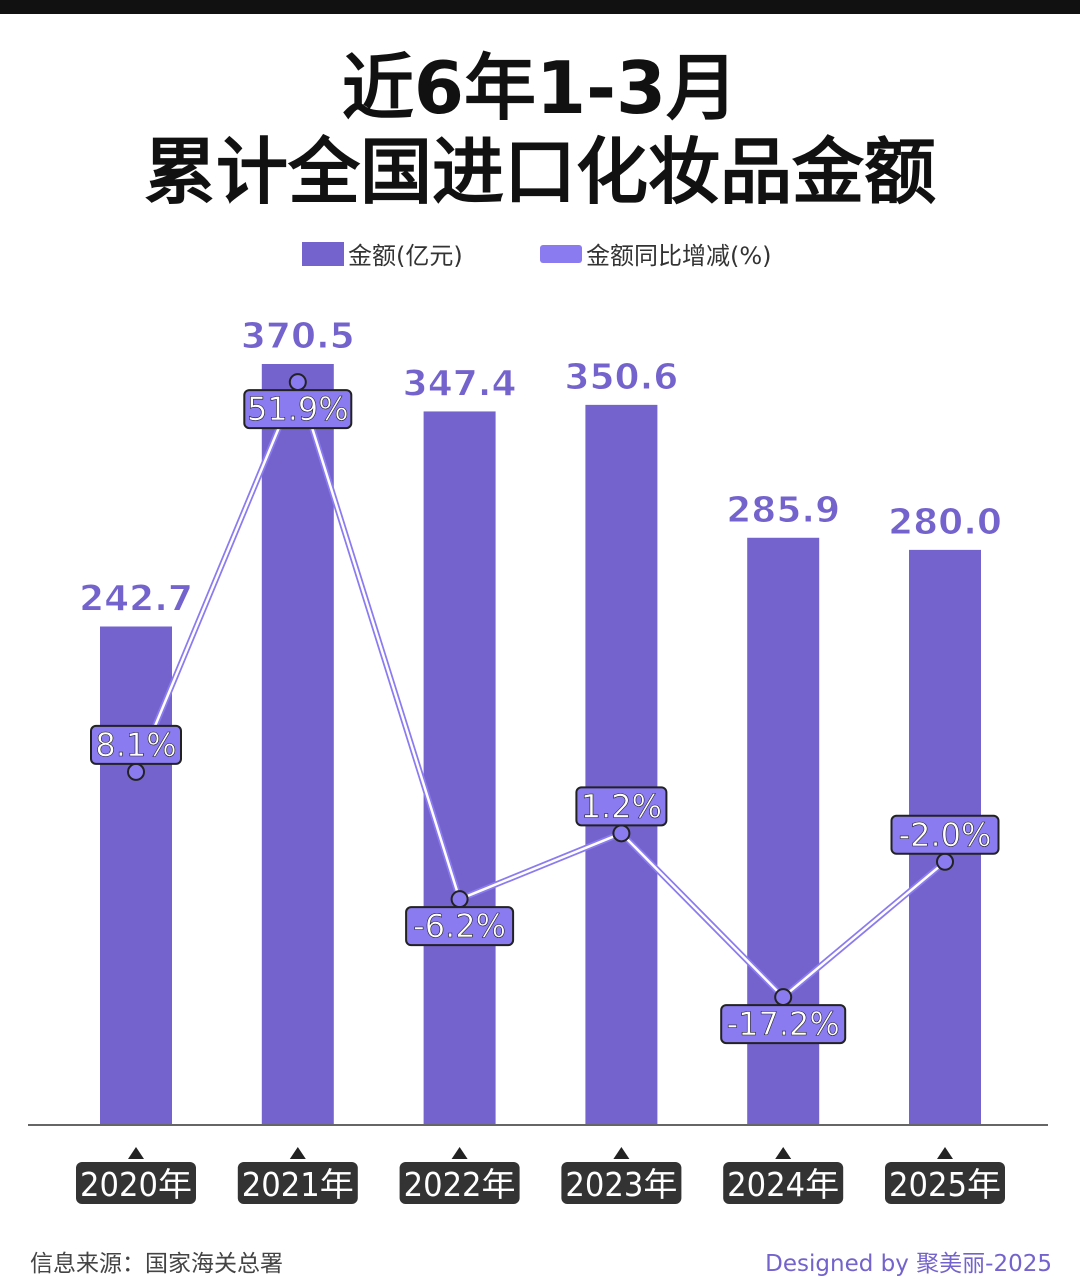 This screenshot has width=1080, height=1283. Describe the element at coordinates (621, 377) in the screenshot. I see `bar-value-label: 350.6` at that location.